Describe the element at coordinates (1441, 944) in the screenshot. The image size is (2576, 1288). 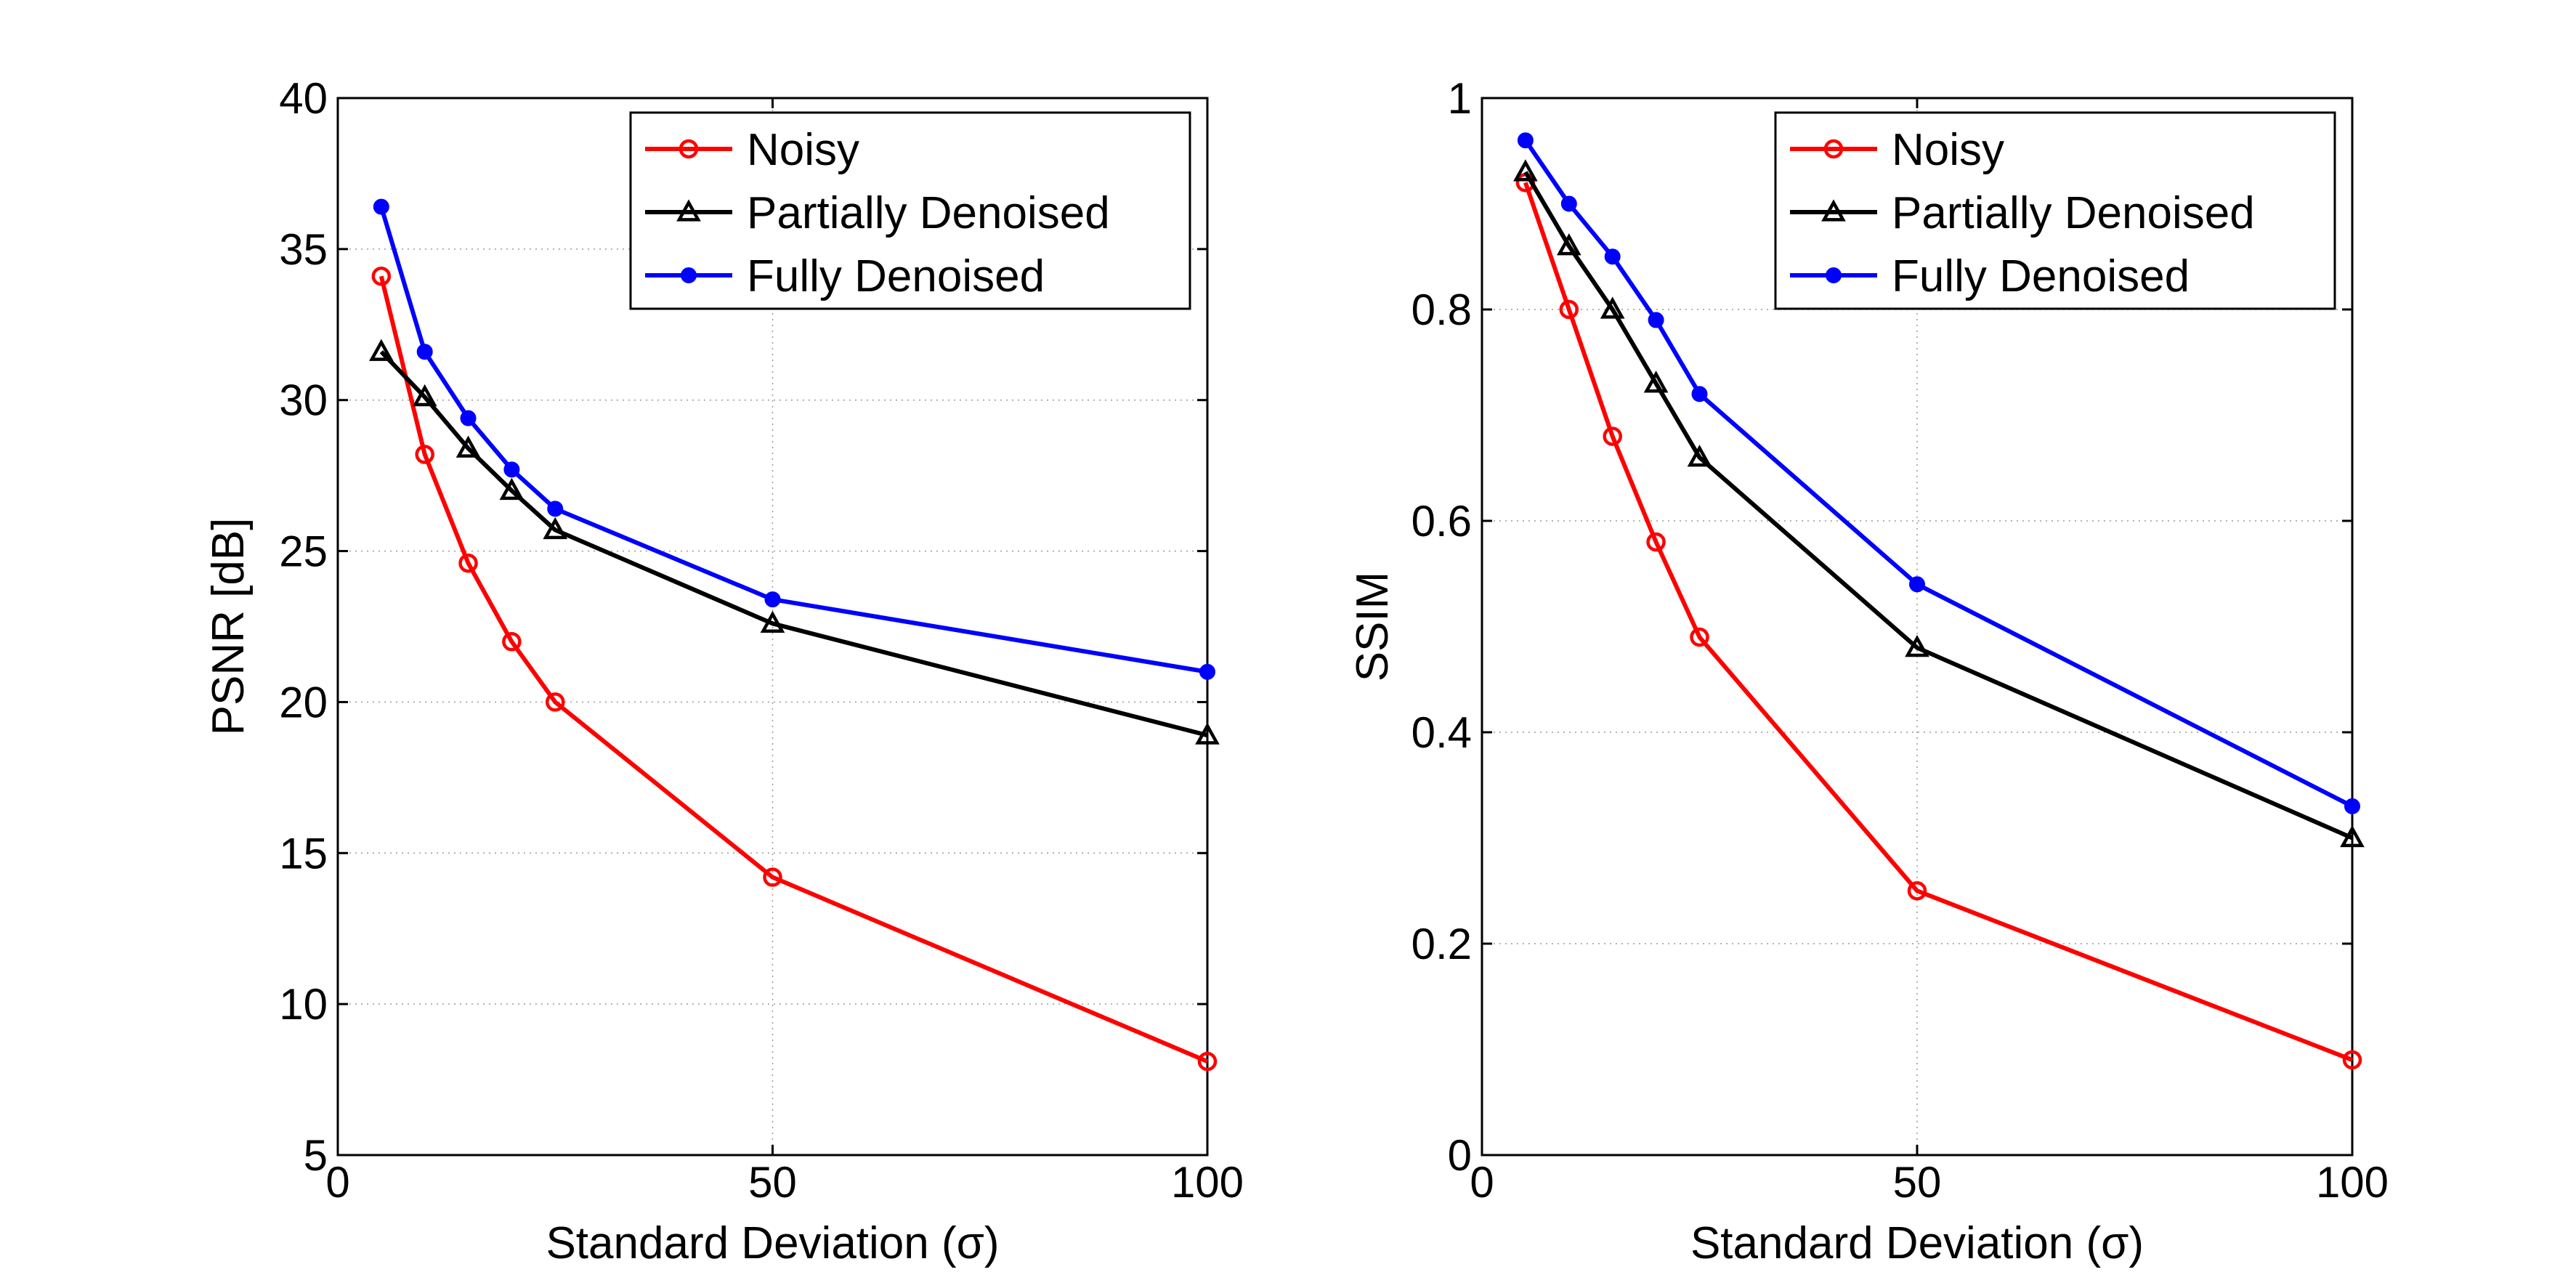
I see `y-tick-label: 0.2` at that location.